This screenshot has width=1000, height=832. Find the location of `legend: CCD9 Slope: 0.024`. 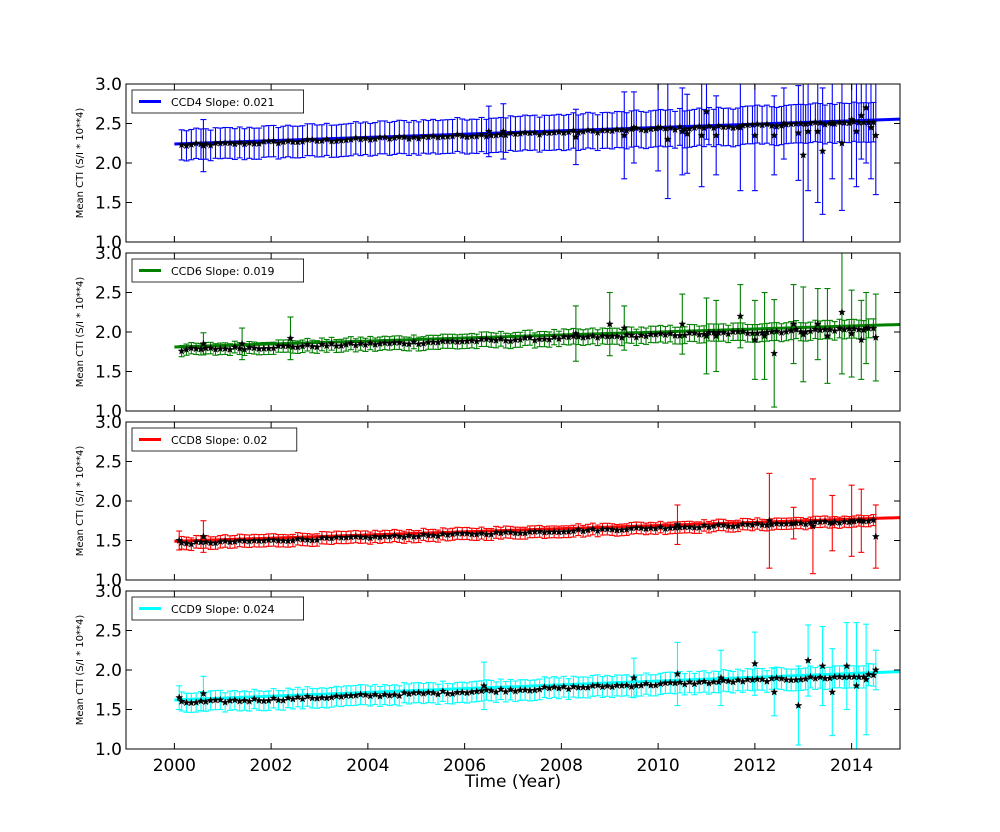

legend: CCD9 Slope: 0.024 is located at coordinates (218, 608).